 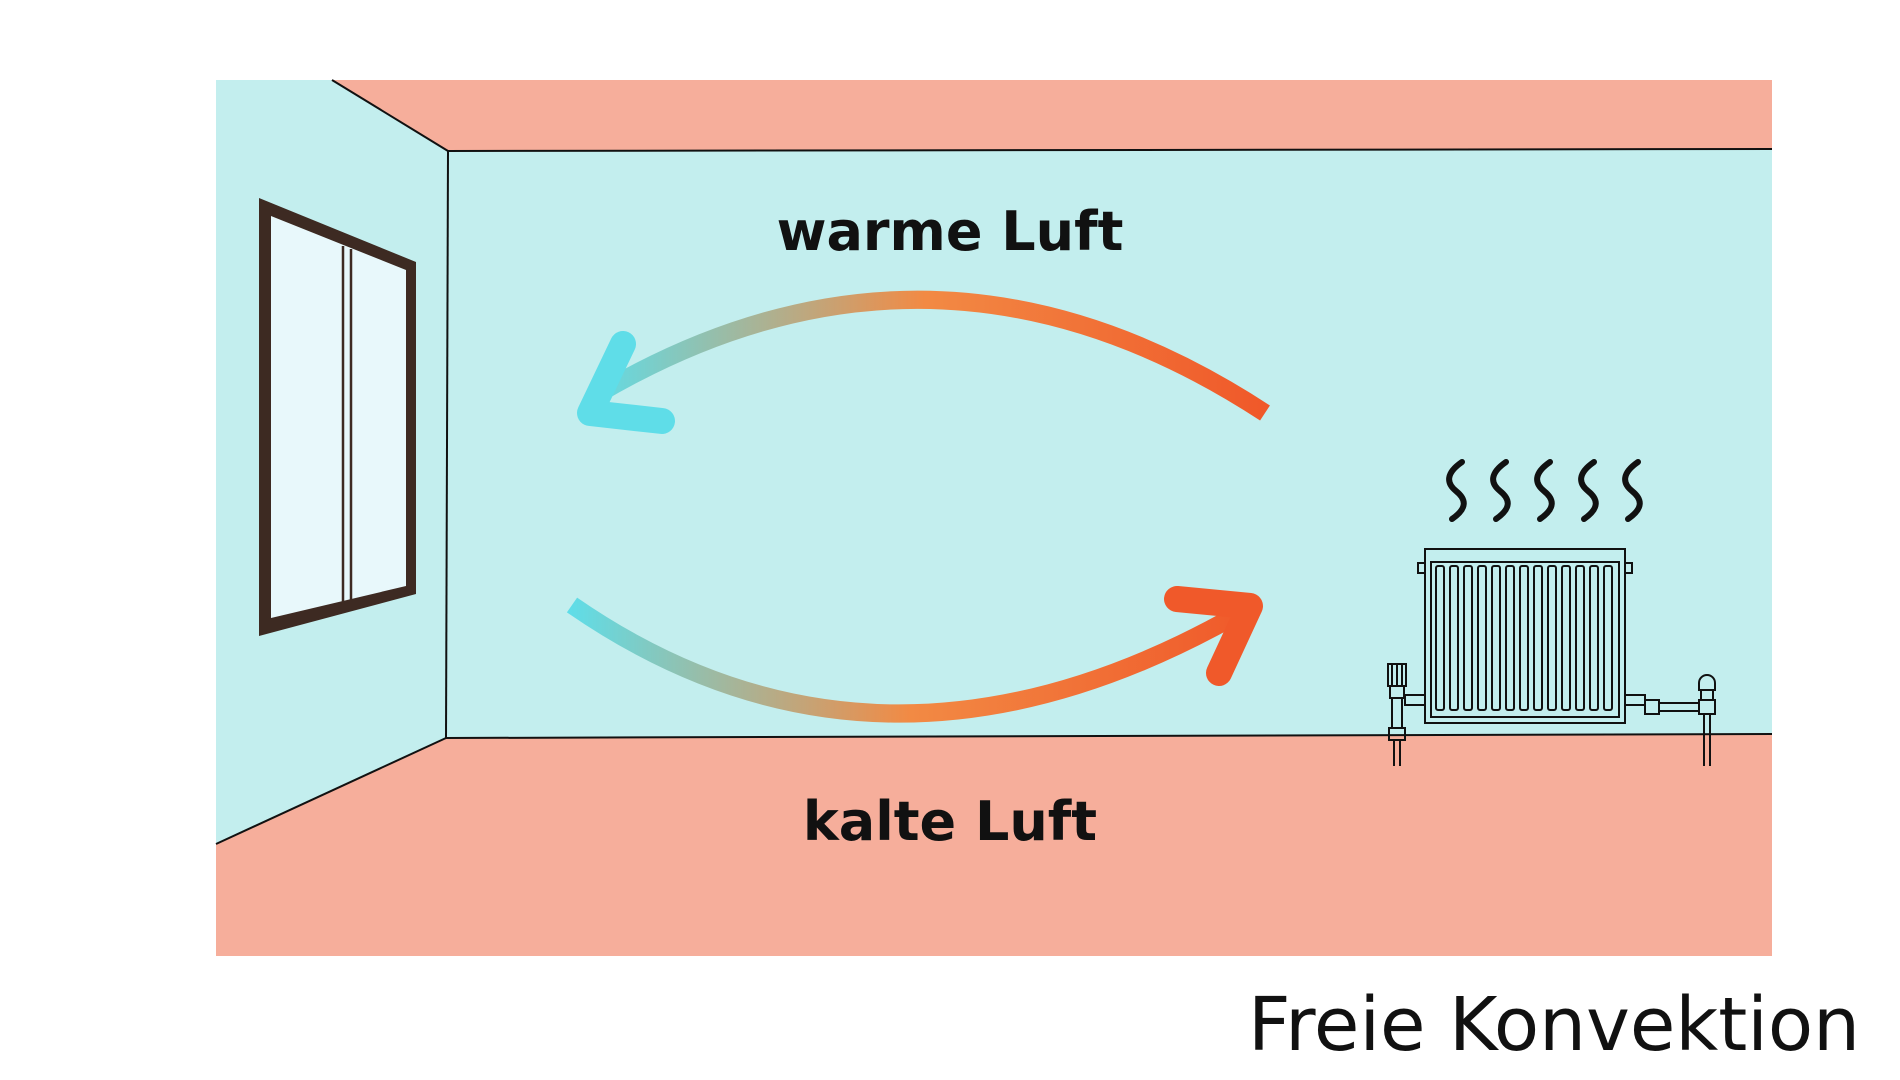 What do you see at coordinates (932, 355) in the screenshot?
I see `arrow-left-curved-icon` at bounding box center [932, 355].